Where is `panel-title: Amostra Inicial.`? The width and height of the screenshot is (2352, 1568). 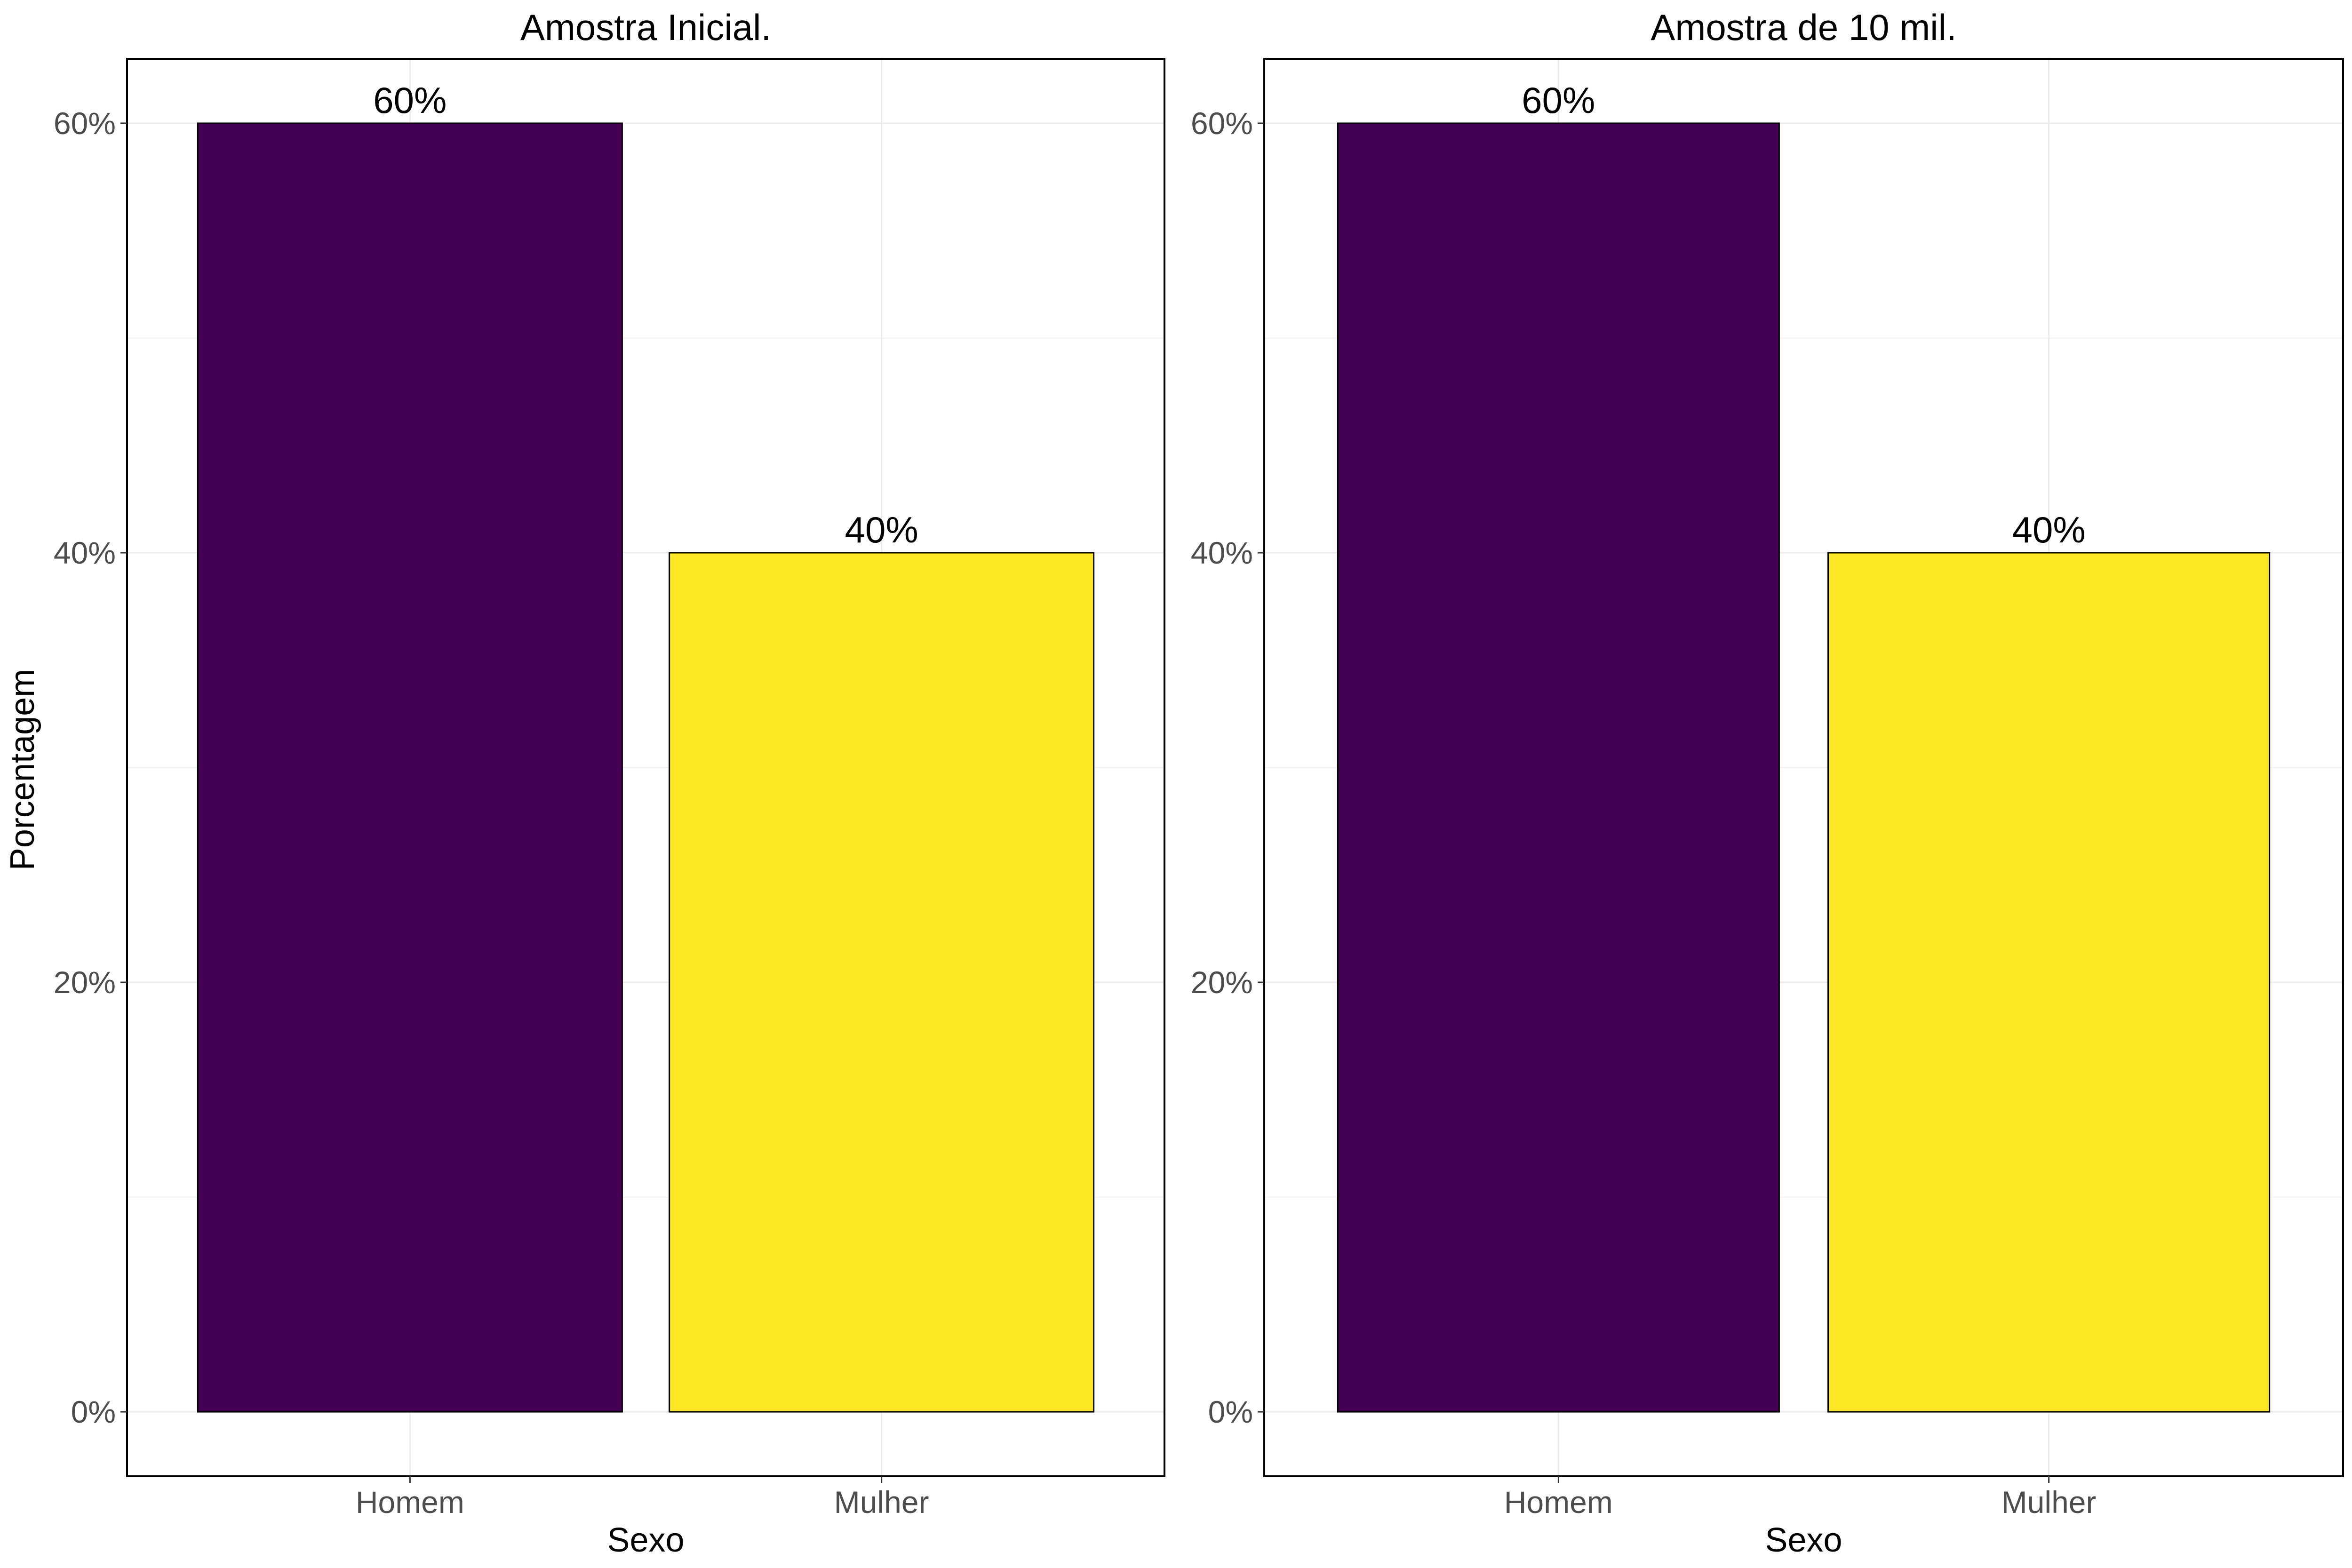 panel-title: Amostra Inicial. is located at coordinates (645, 27).